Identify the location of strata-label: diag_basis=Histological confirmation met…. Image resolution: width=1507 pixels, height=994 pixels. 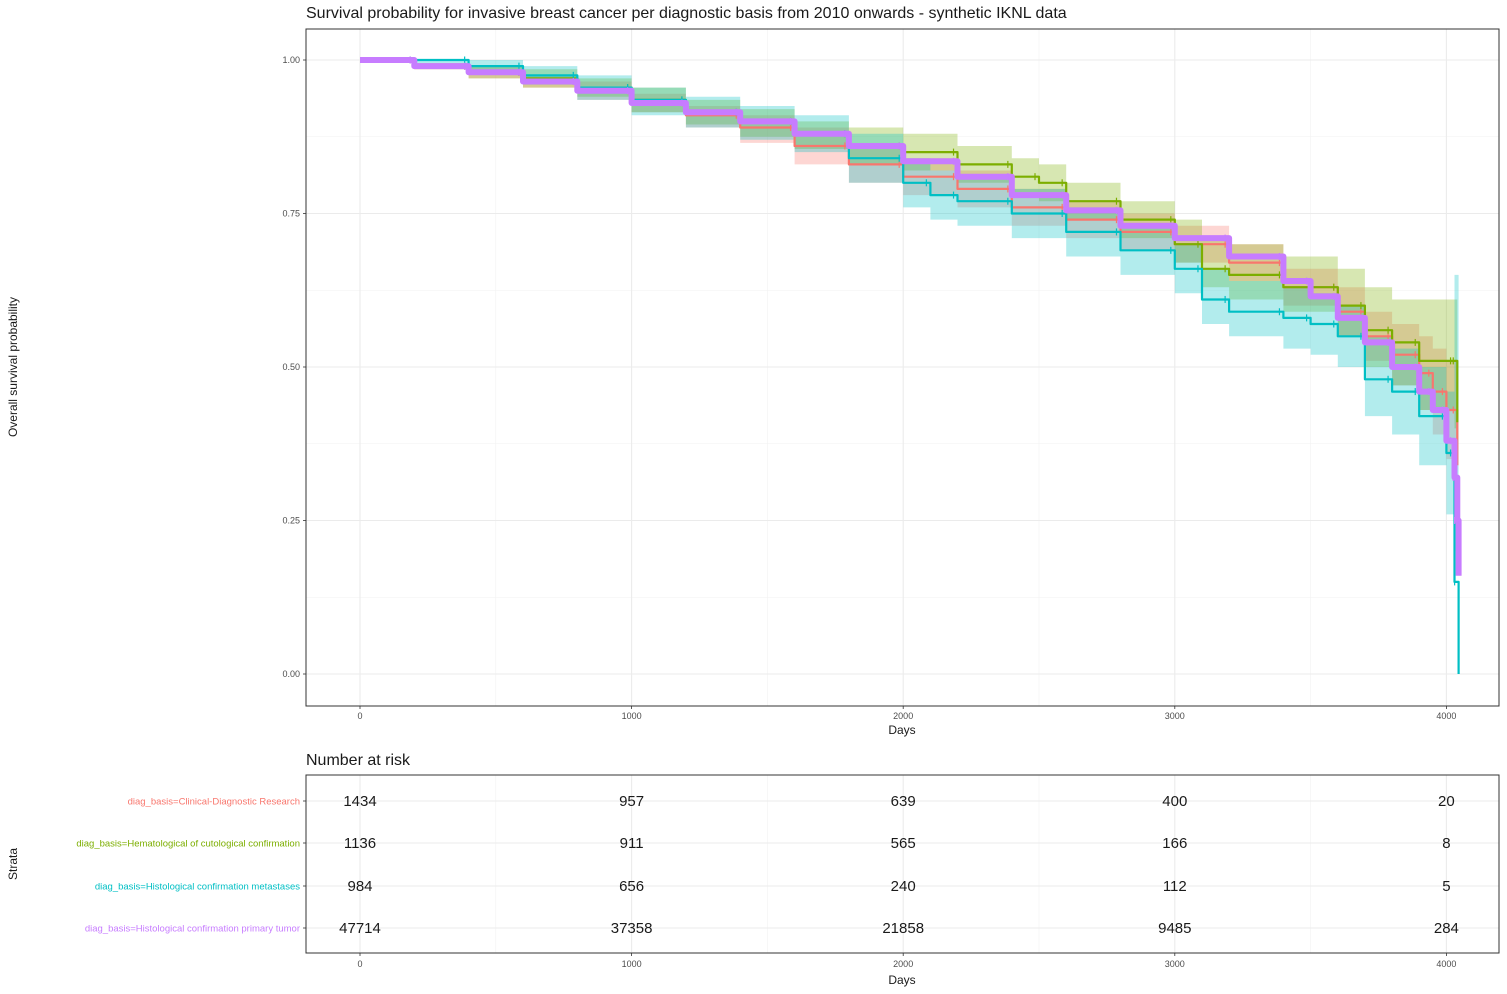
(197, 887).